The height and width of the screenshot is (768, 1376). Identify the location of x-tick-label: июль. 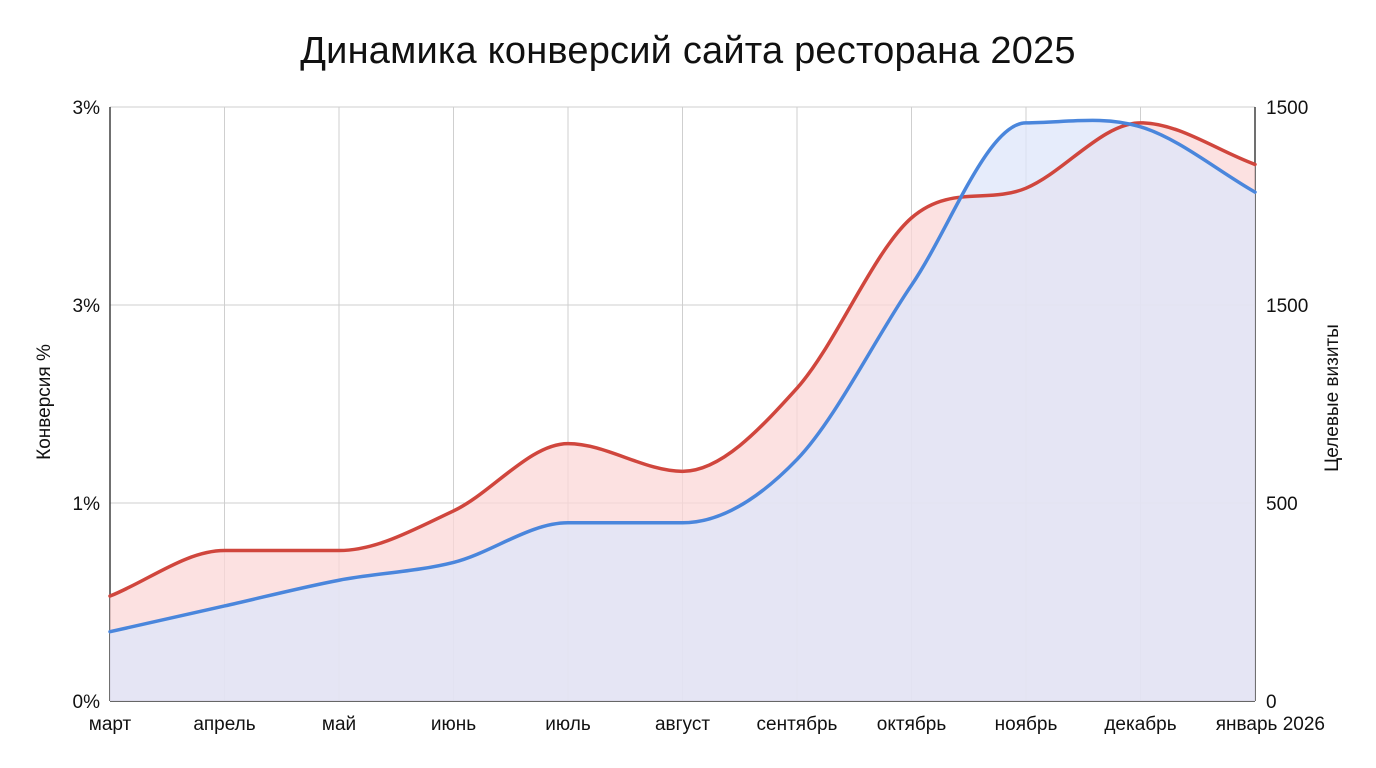
(568, 724).